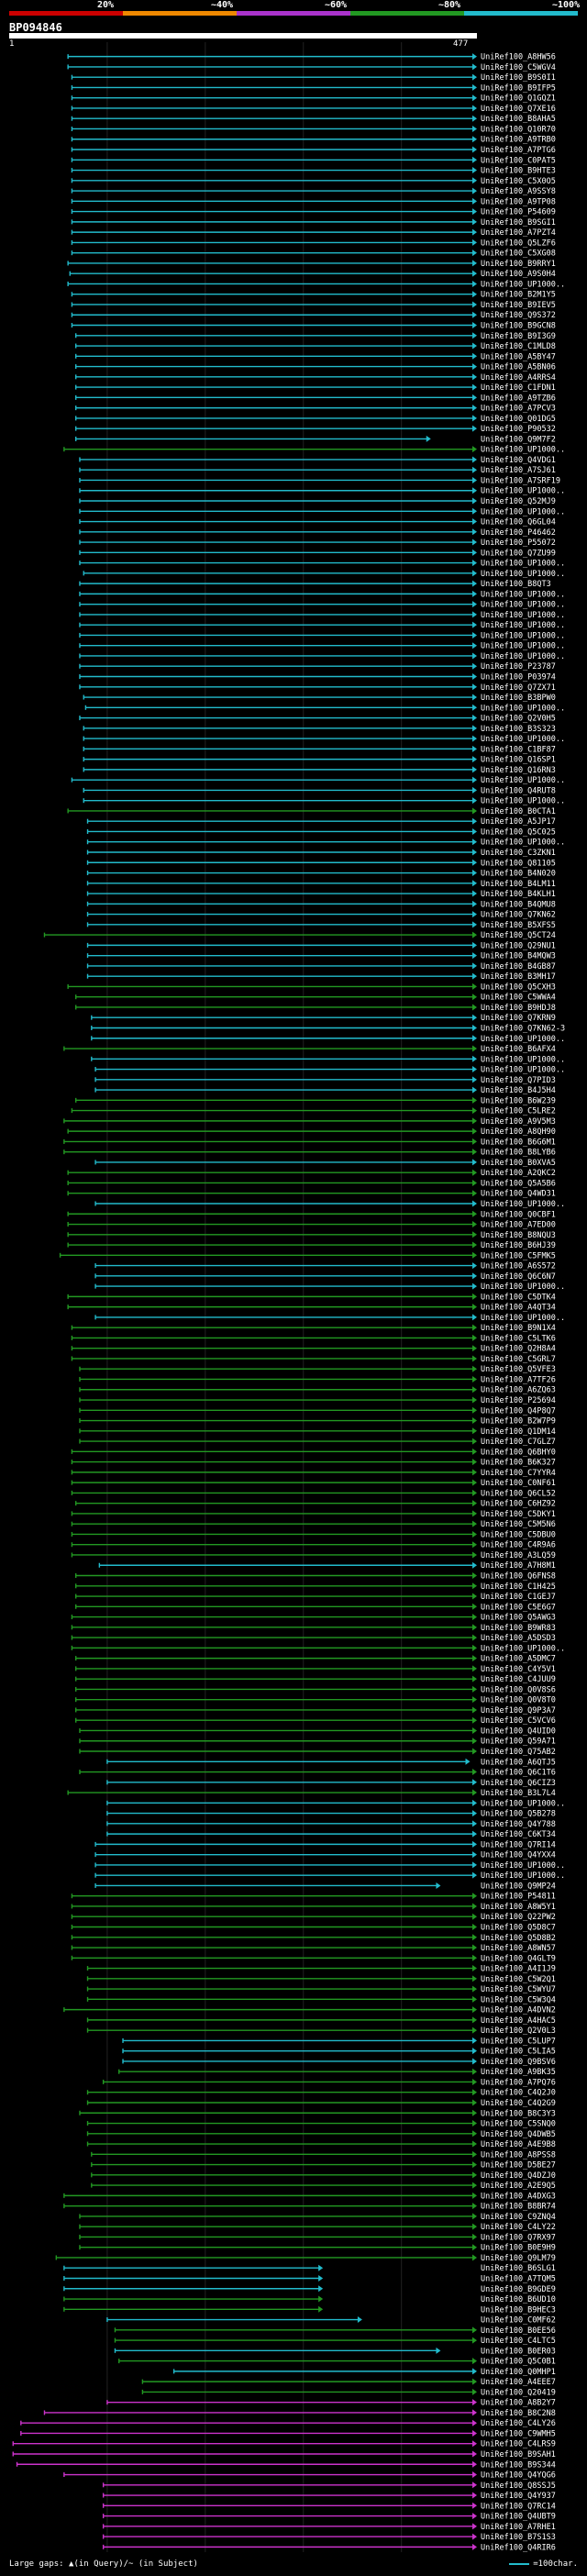  What do you see at coordinates (518, 2413) in the screenshot?
I see `hit-label: UniRef100_B8C2N8` at bounding box center [518, 2413].